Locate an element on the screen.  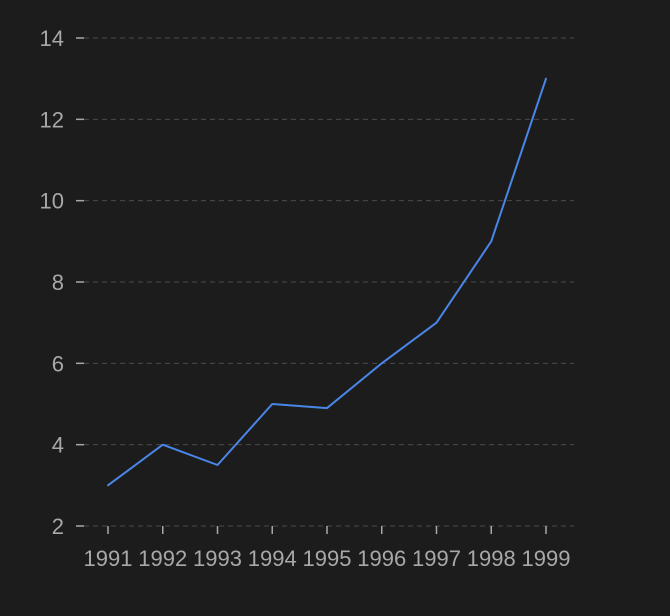
y-axis: 2 4 6 8 10 12 14 is located at coordinates (62, 282).